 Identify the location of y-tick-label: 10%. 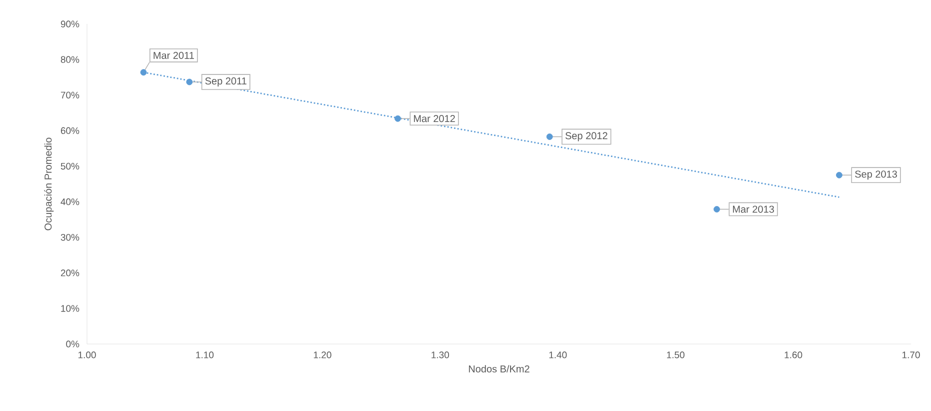
(70, 308).